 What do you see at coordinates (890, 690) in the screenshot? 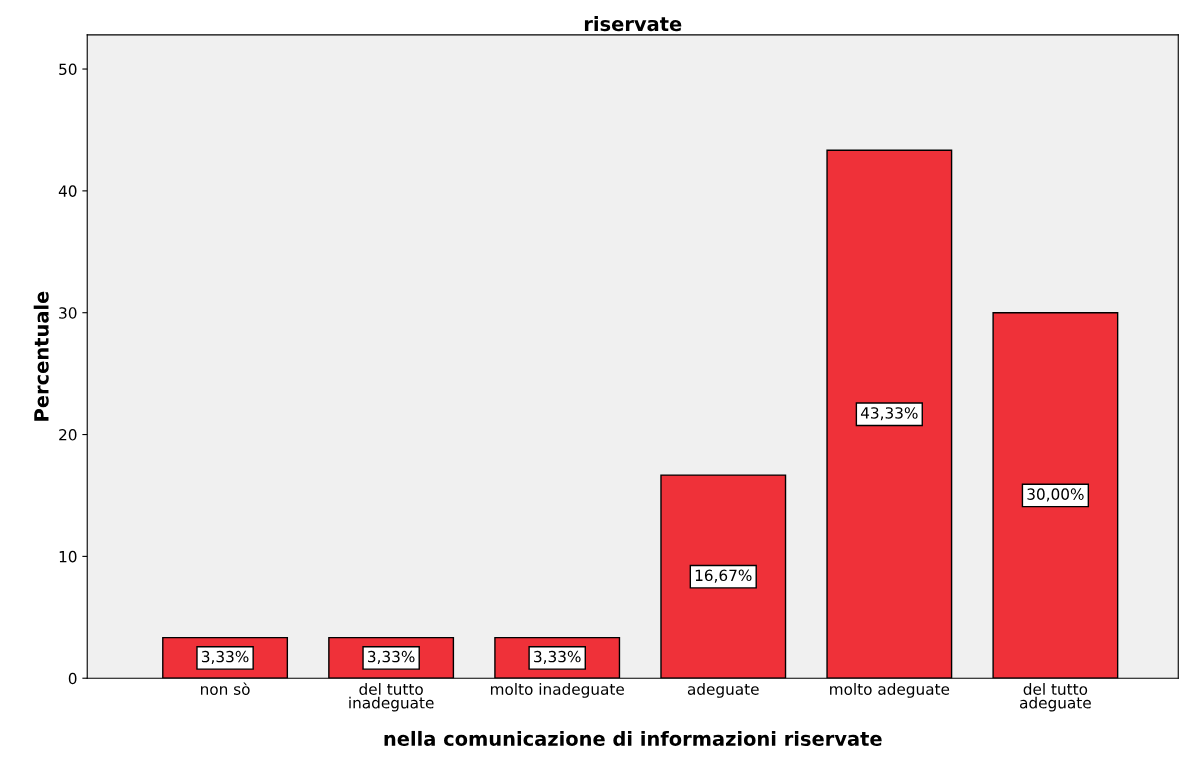
I see `x-tick-label: molto adeguate` at bounding box center [890, 690].